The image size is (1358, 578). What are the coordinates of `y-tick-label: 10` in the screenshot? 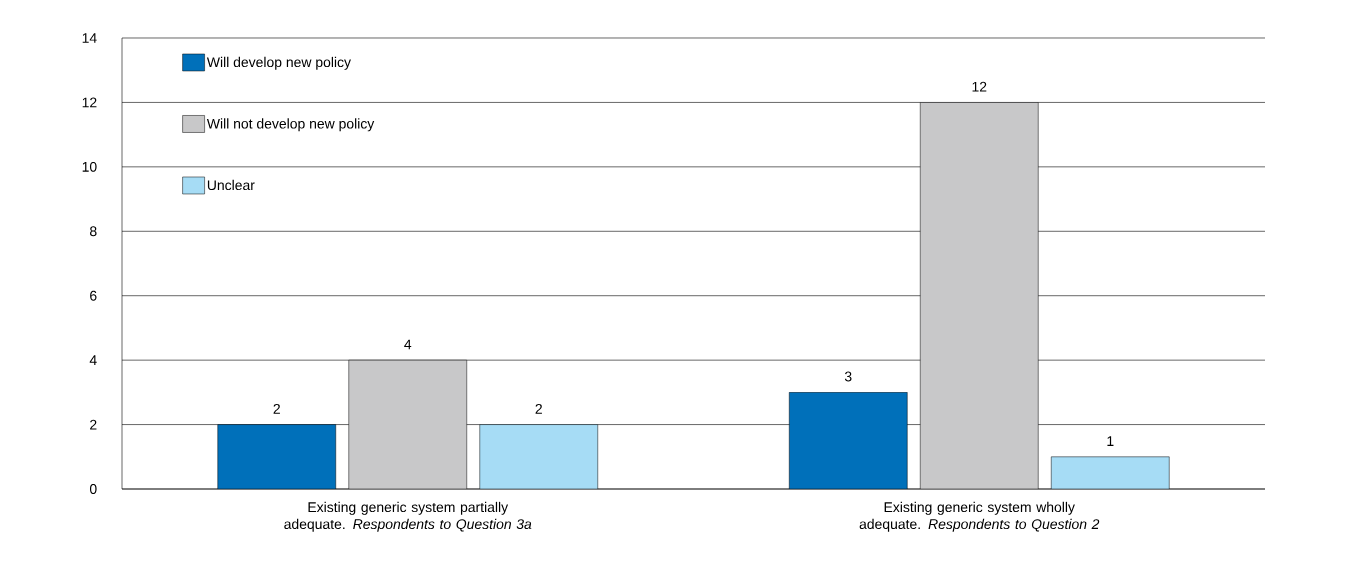 It's located at (89, 166).